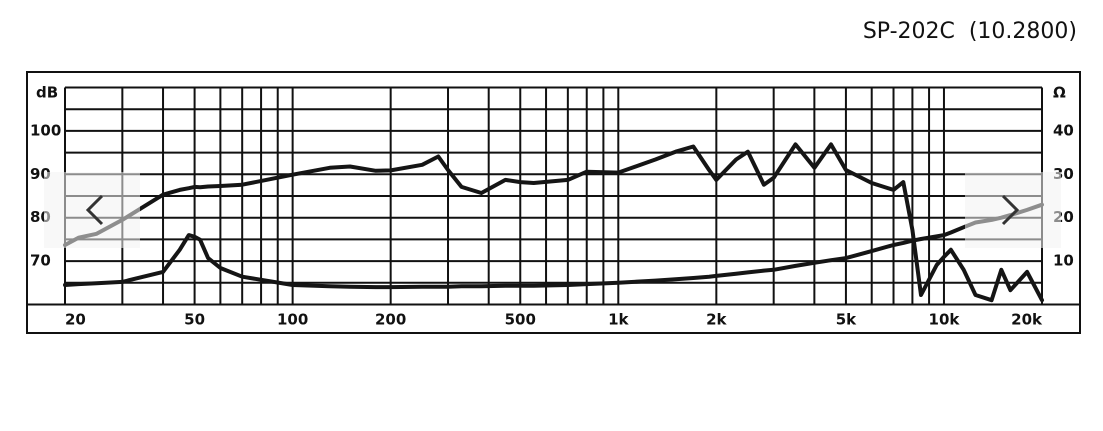 The height and width of the screenshot is (431, 1103). I want to click on next-button-bg, so click(1013, 210).